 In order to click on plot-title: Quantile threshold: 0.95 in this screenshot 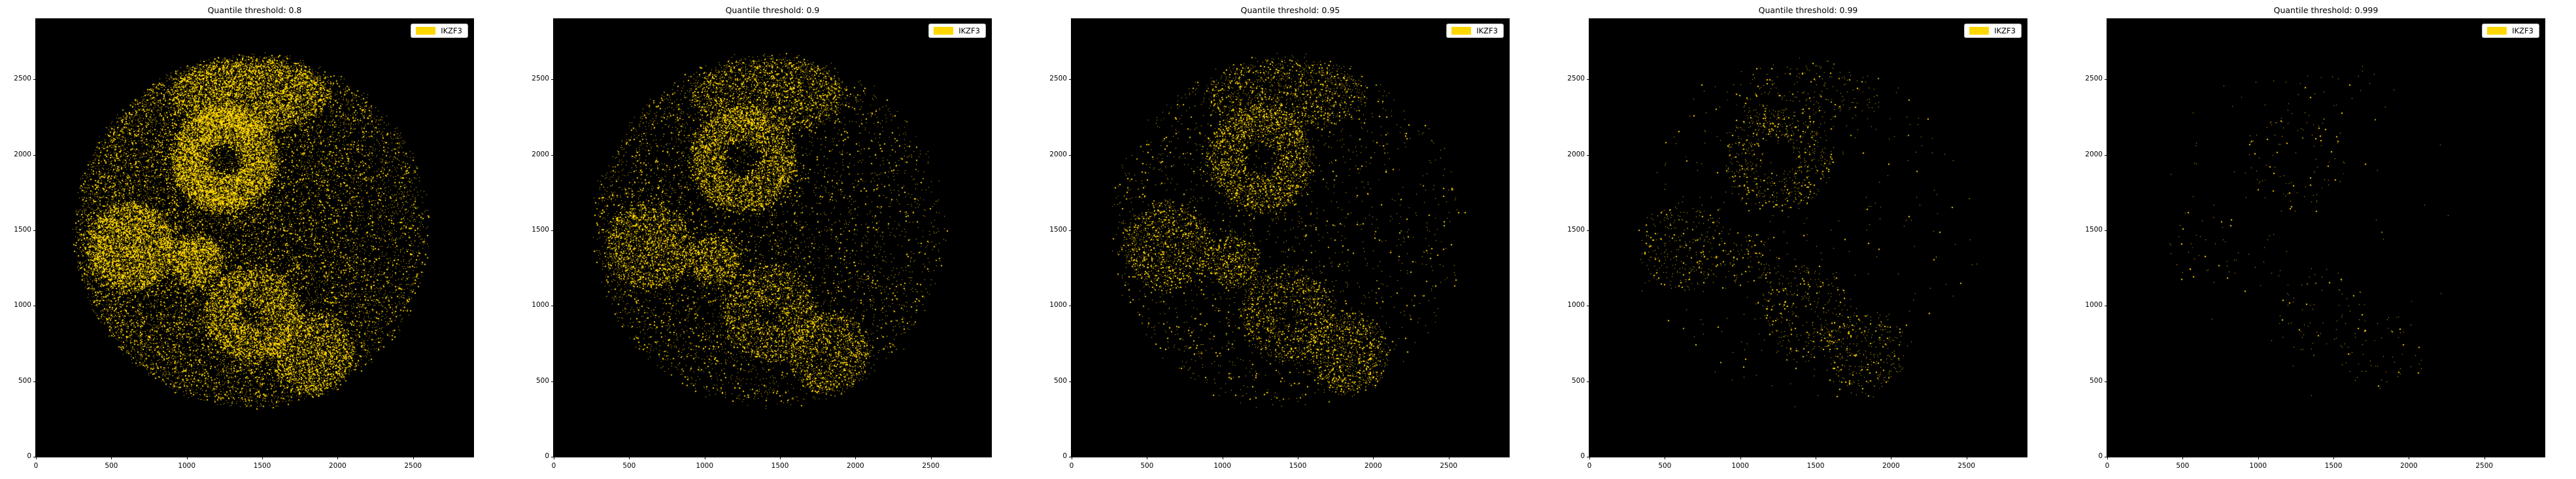, I will do `click(1290, 10)`.